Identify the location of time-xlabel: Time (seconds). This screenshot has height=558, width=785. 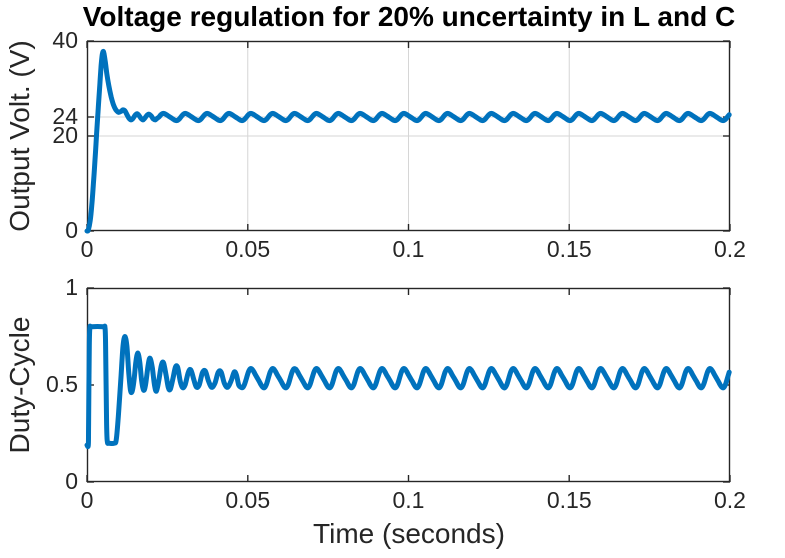
(409, 533).